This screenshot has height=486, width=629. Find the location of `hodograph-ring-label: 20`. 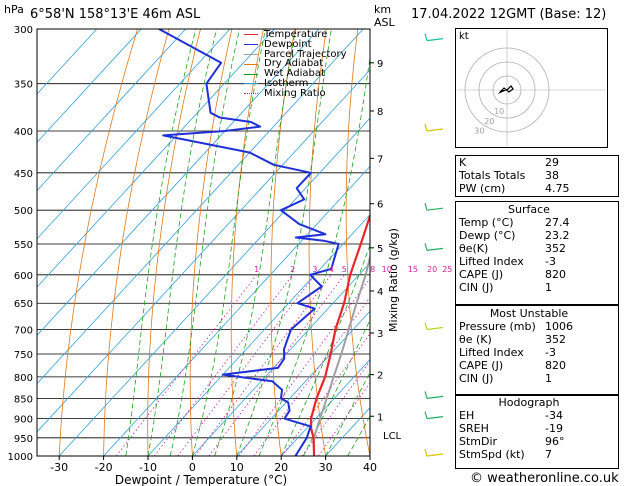

hodograph-ring-label: 20 is located at coordinates (489, 121).